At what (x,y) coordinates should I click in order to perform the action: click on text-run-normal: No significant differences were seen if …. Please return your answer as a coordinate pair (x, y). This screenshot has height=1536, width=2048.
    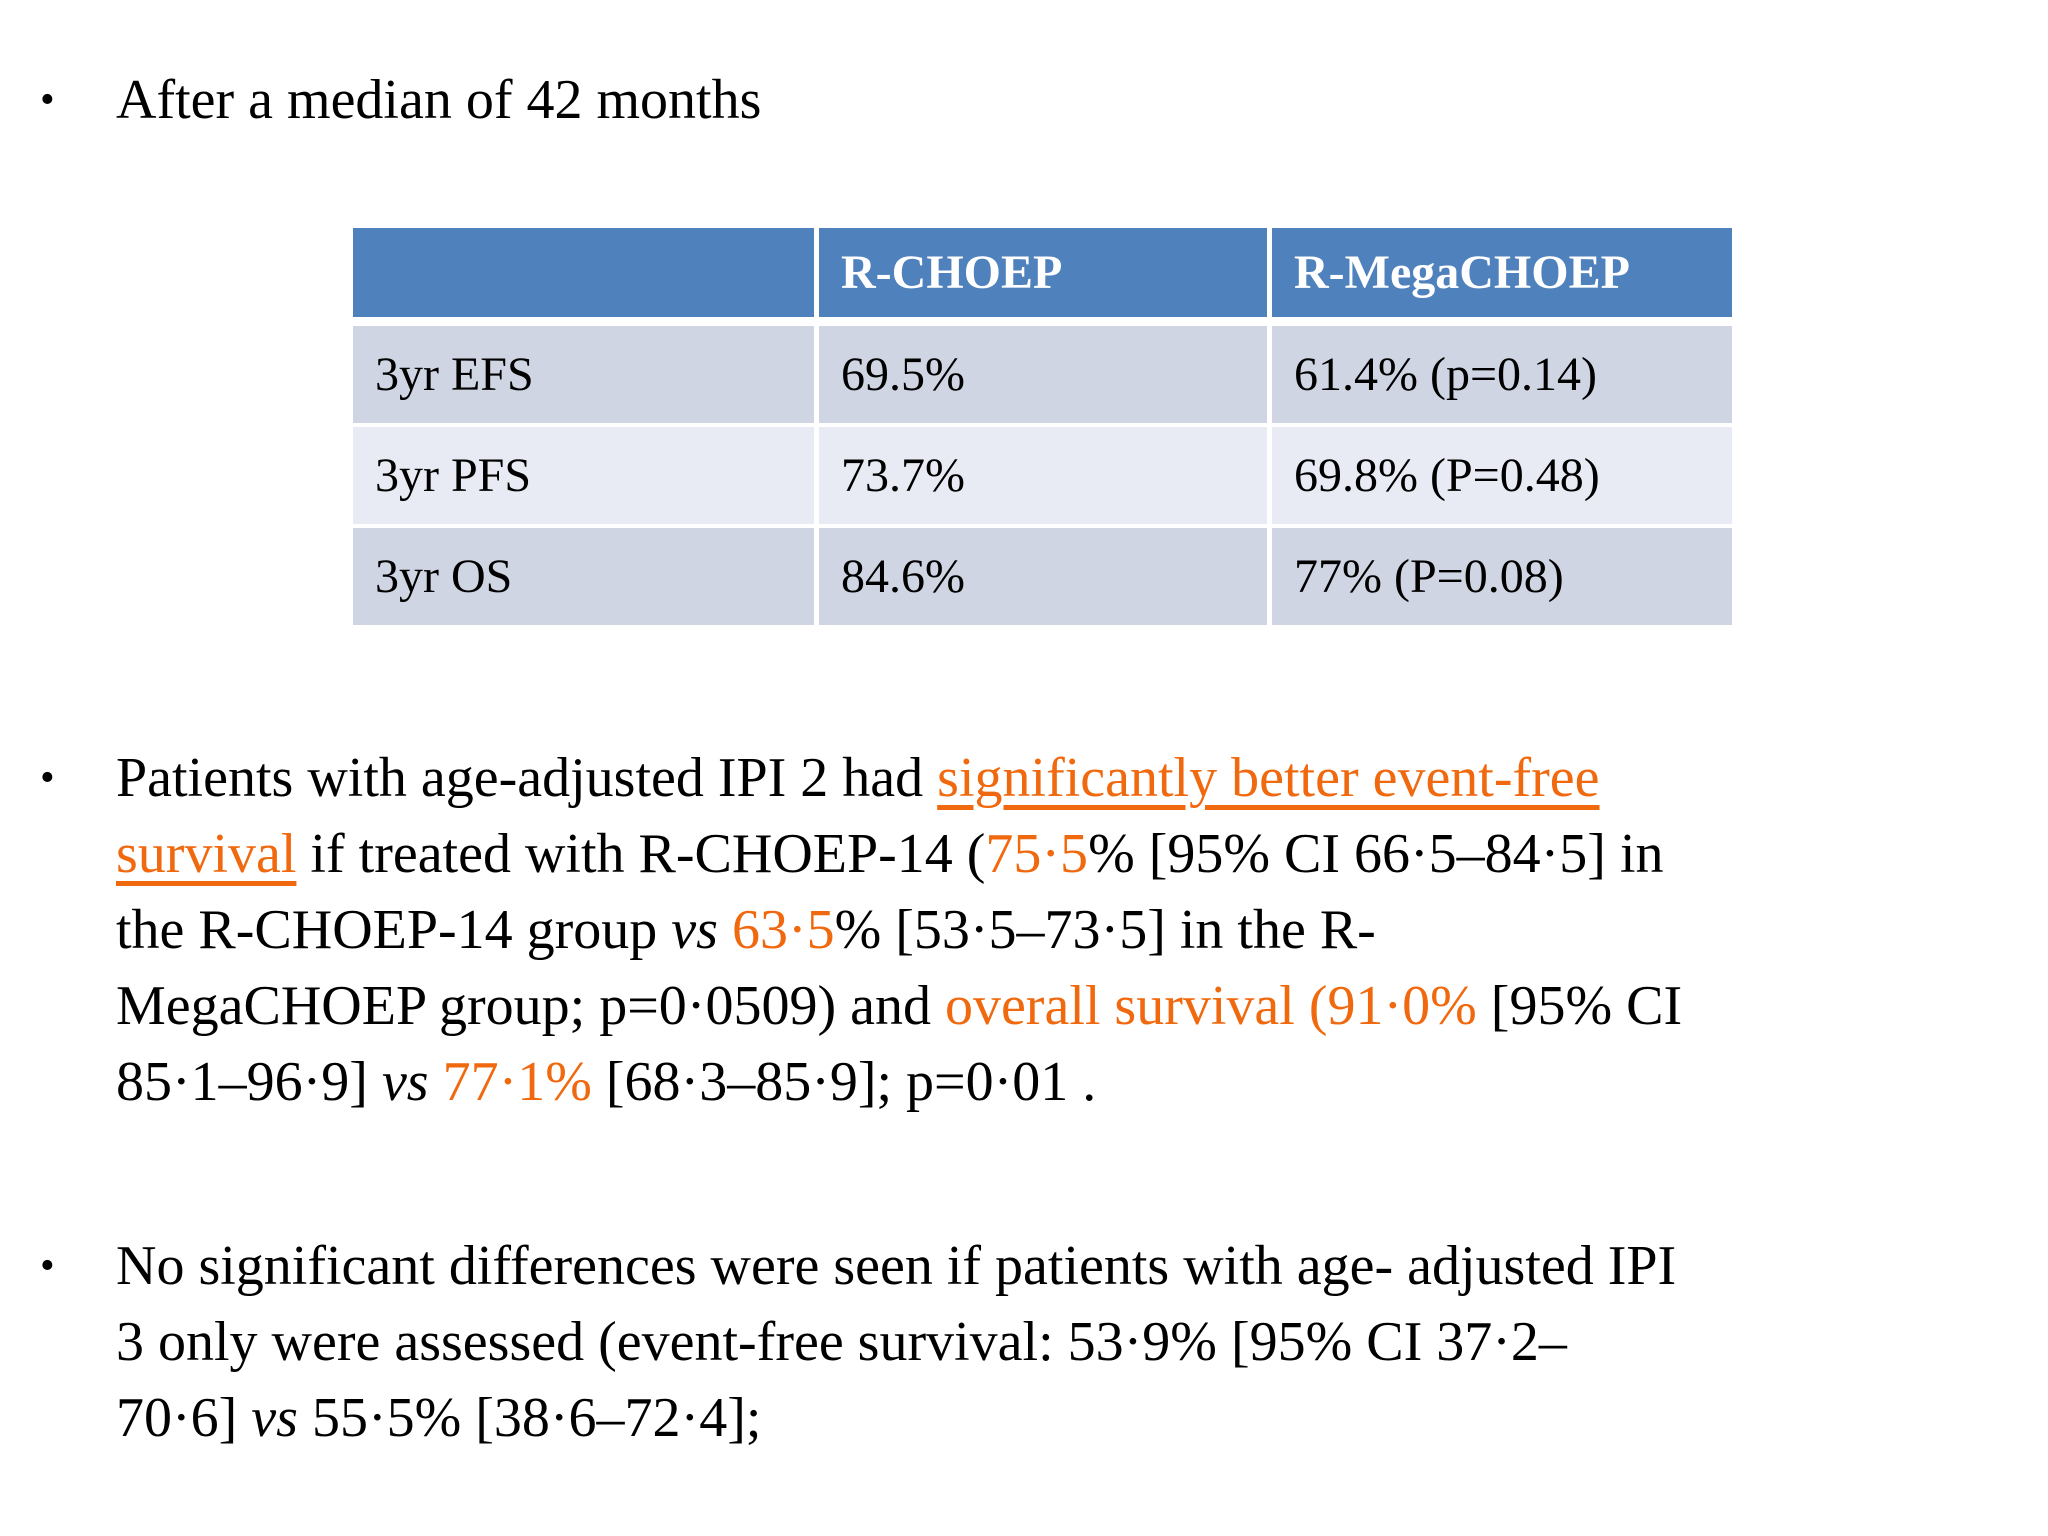
    Looking at the image, I should click on (896, 1342).